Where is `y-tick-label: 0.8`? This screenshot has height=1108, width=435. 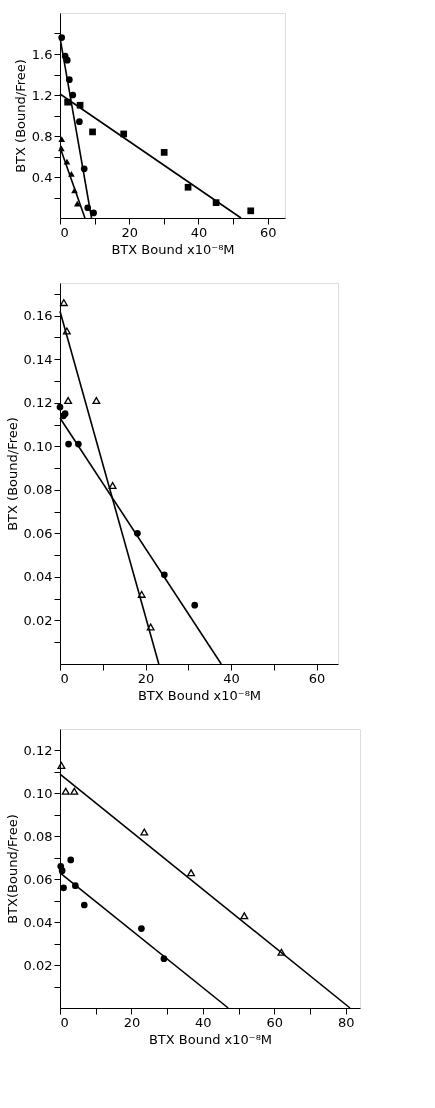
y-tick-label: 0.8 is located at coordinates (42, 136).